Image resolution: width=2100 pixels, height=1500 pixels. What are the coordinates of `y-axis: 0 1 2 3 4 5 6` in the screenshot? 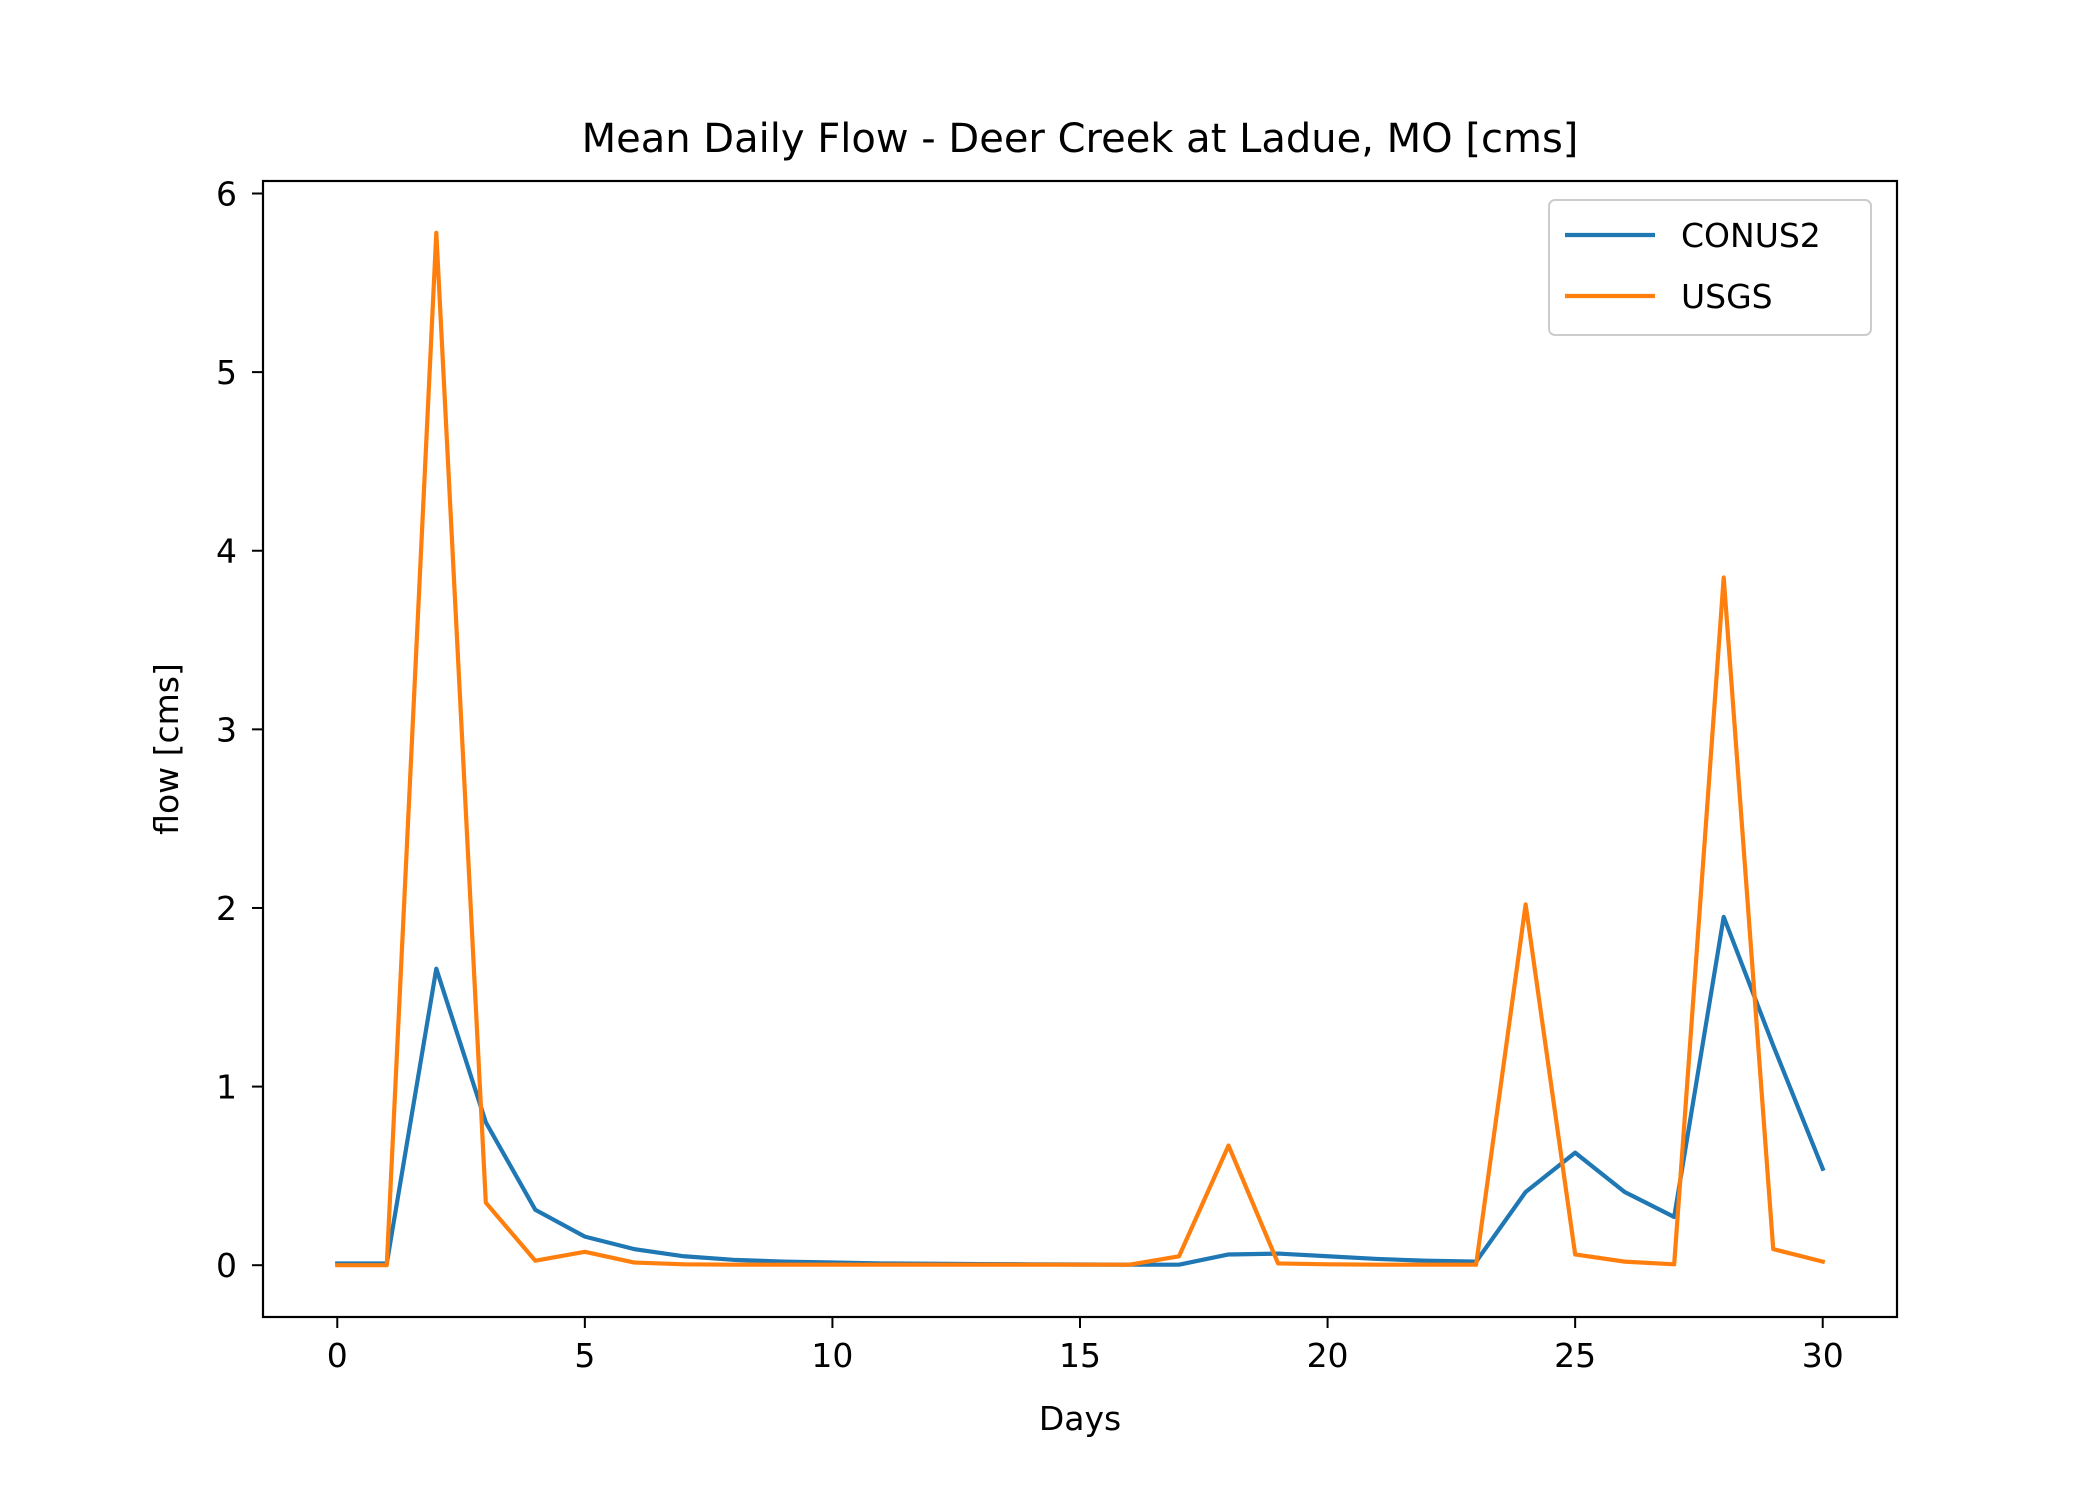 It's located at (239, 730).